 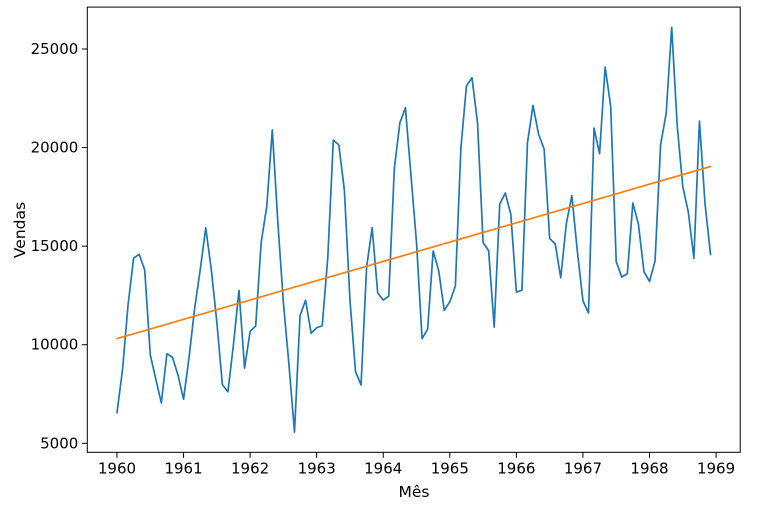 What do you see at coordinates (516, 468) in the screenshot?
I see `x-tick-label: 1966` at bounding box center [516, 468].